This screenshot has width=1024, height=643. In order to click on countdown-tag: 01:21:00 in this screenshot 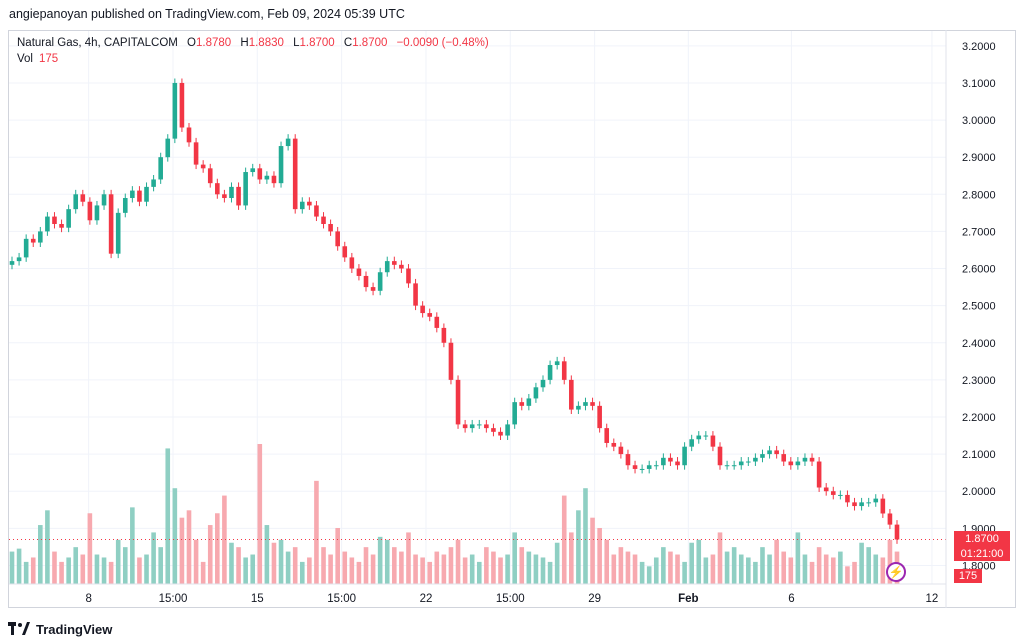, I will do `click(982, 554)`.